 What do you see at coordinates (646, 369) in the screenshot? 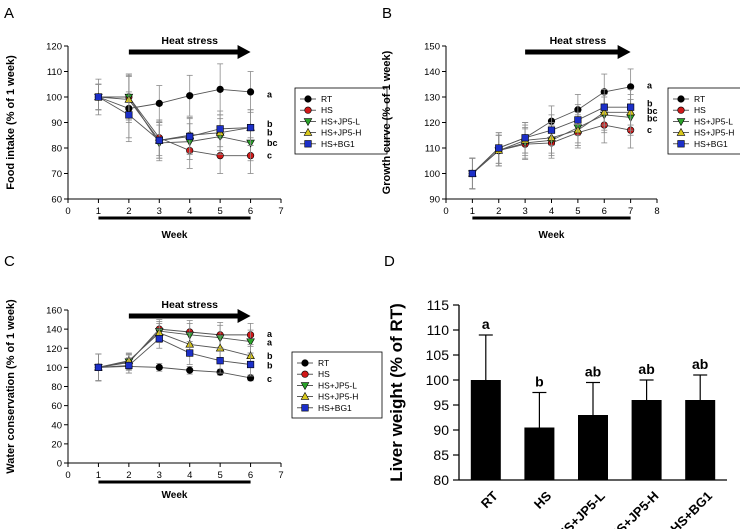
I see `significance-label: ab` at bounding box center [646, 369].